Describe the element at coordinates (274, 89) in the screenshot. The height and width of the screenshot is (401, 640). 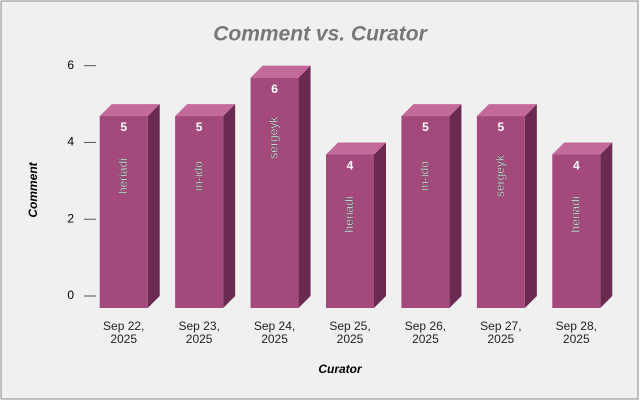
I see `value-label: 6` at that location.